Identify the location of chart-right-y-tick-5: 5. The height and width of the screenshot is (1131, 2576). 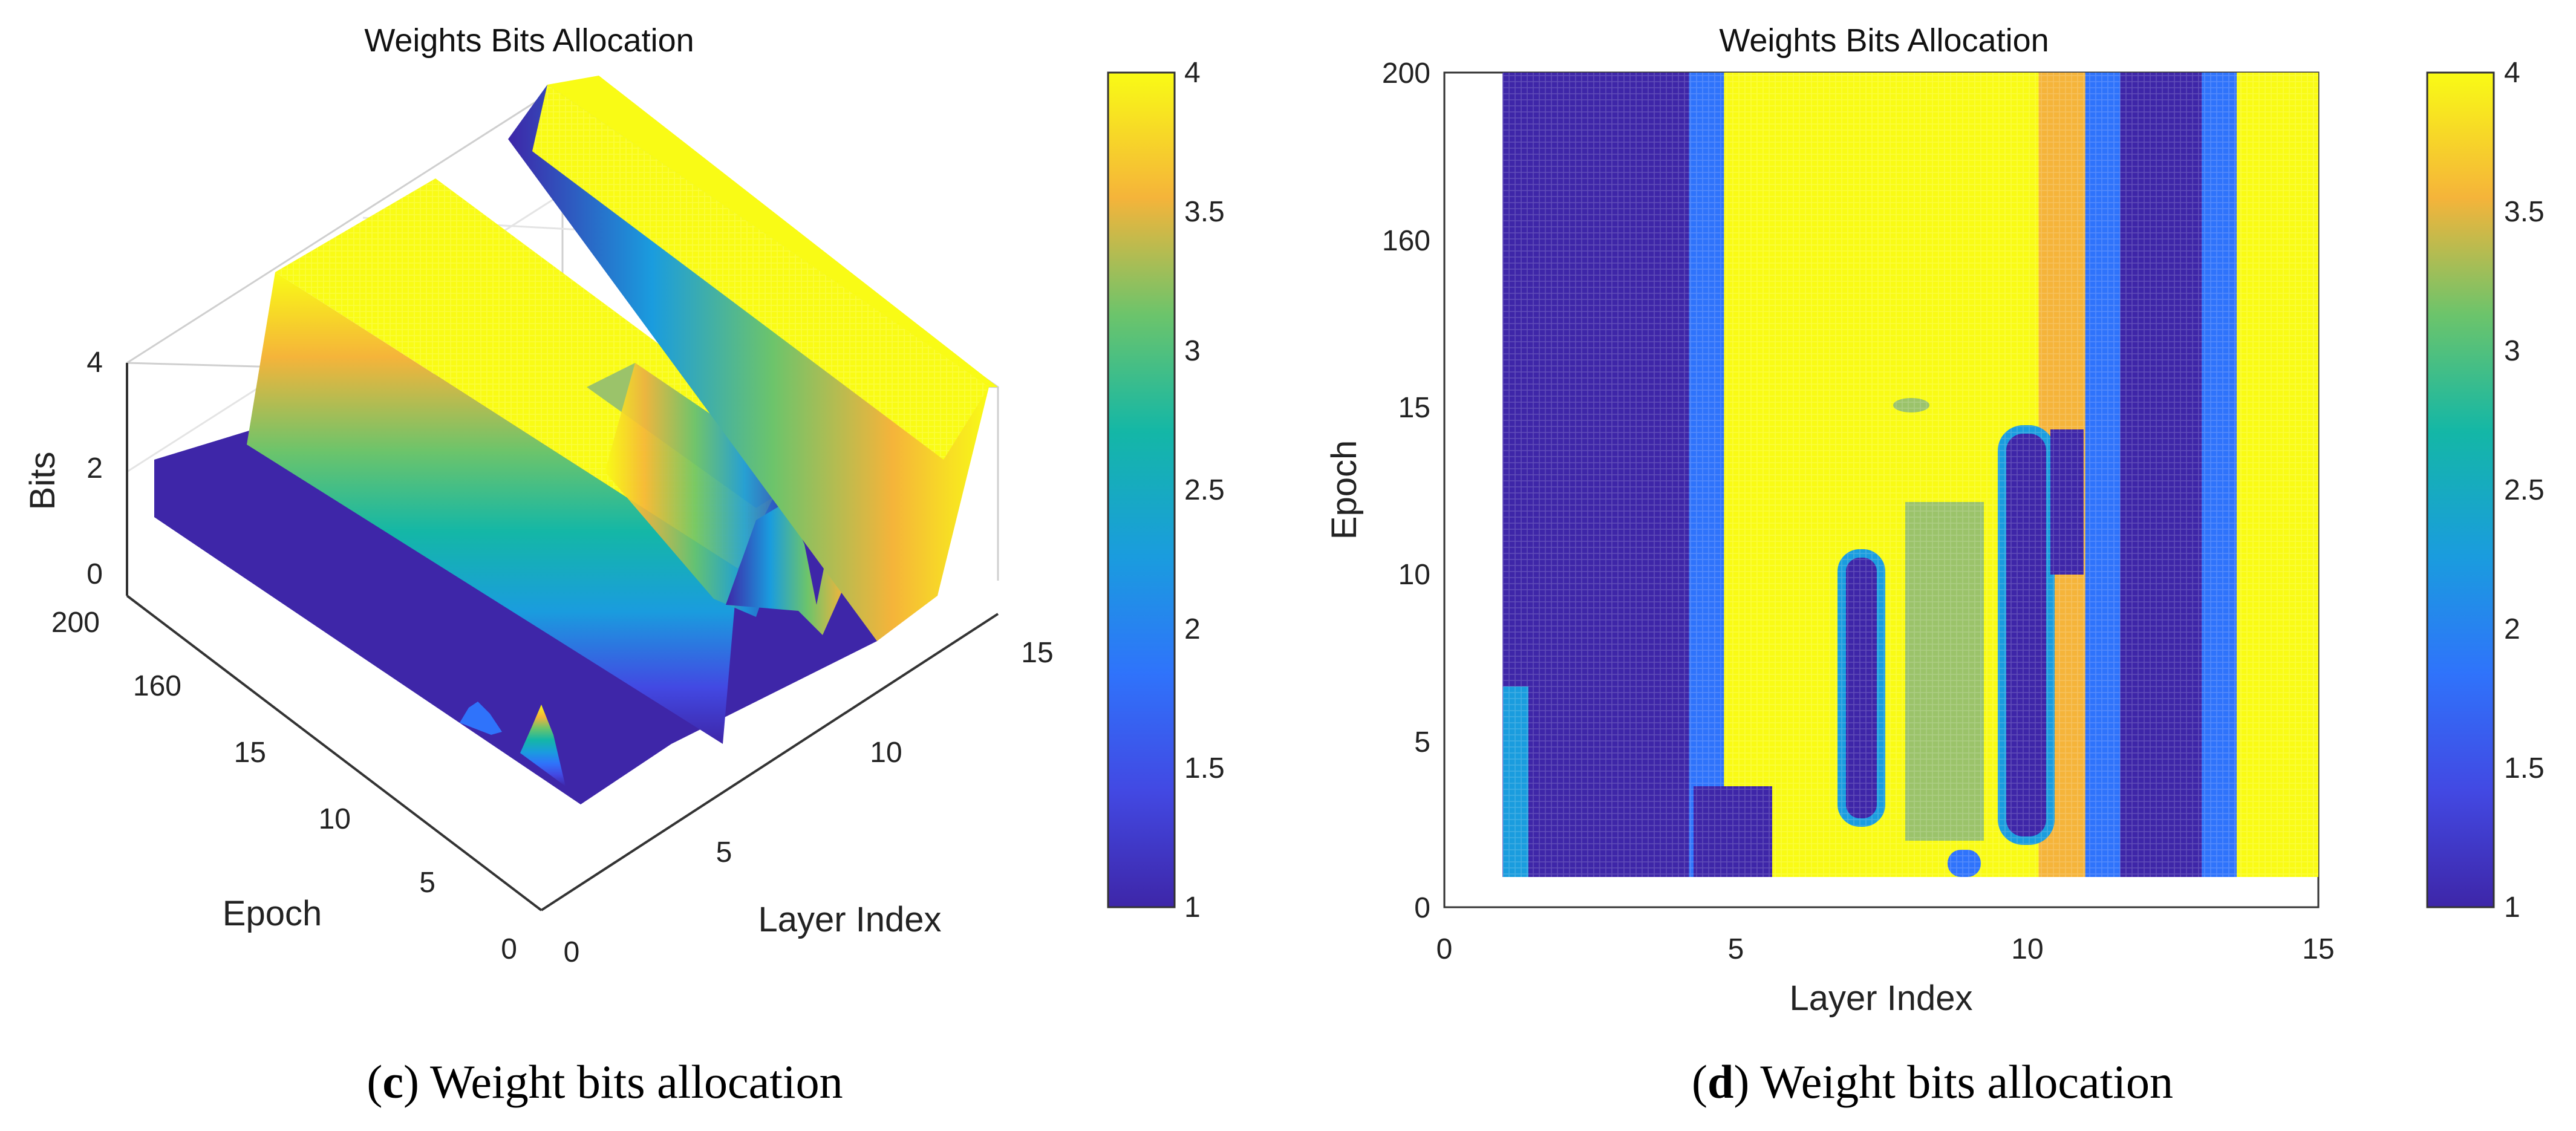
(1422, 742).